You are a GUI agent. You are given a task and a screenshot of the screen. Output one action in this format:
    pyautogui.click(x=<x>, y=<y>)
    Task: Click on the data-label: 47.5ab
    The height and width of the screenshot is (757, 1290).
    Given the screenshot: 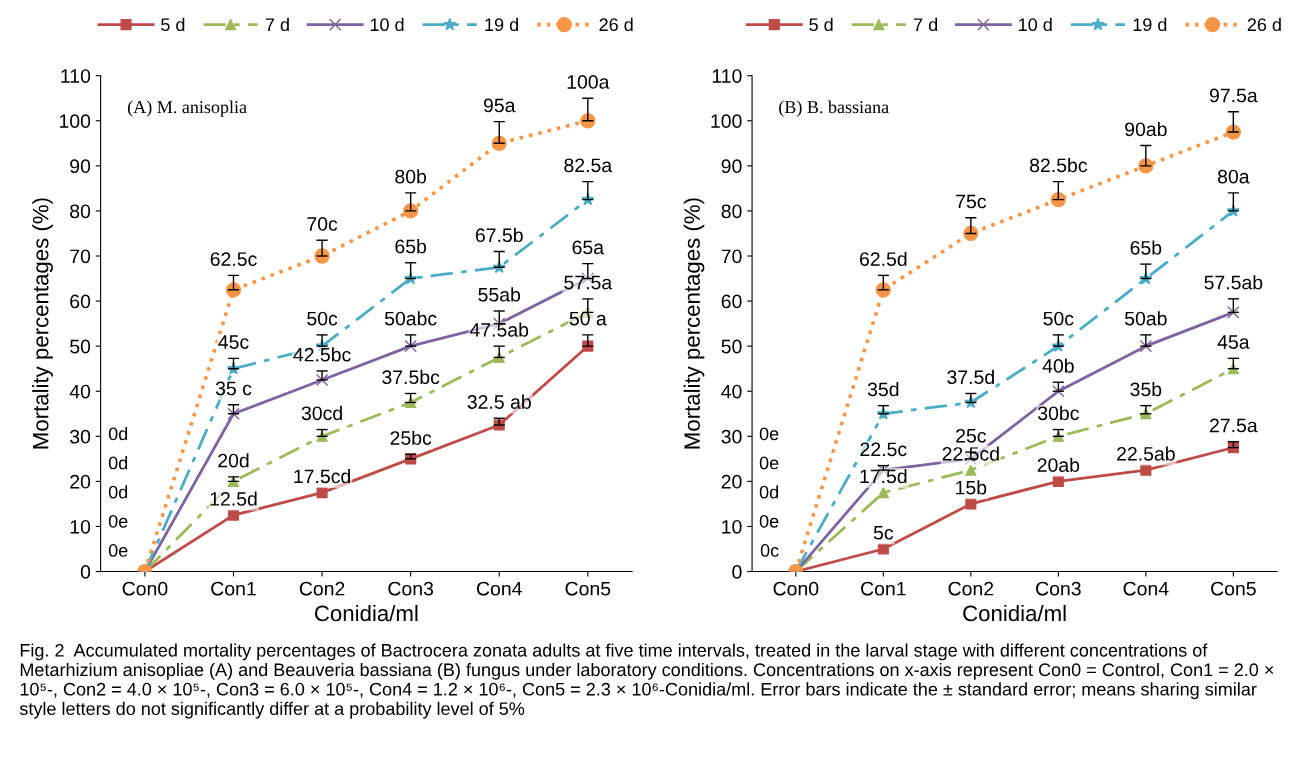 What is the action you would take?
    pyautogui.click(x=499, y=329)
    